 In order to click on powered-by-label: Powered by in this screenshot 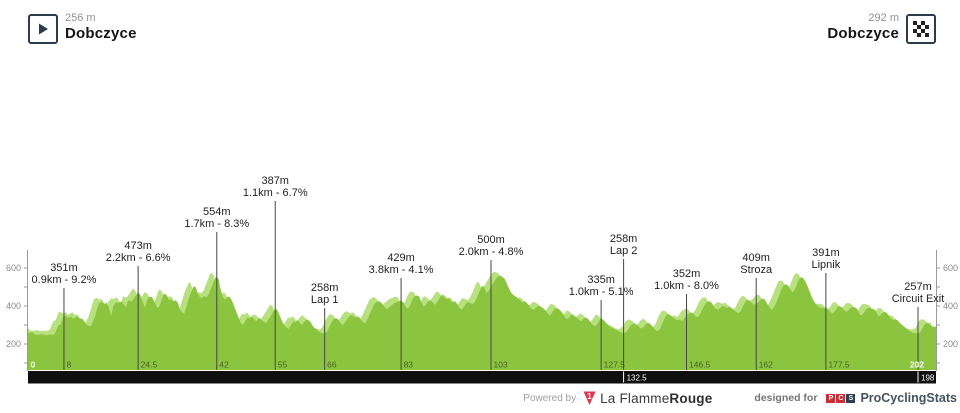, I will do `click(550, 398)`.